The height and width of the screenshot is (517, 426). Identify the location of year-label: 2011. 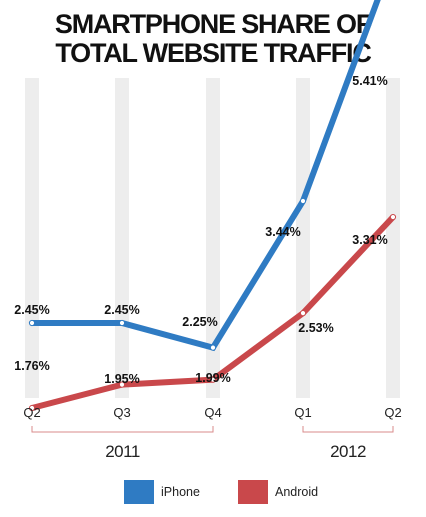
(122, 451).